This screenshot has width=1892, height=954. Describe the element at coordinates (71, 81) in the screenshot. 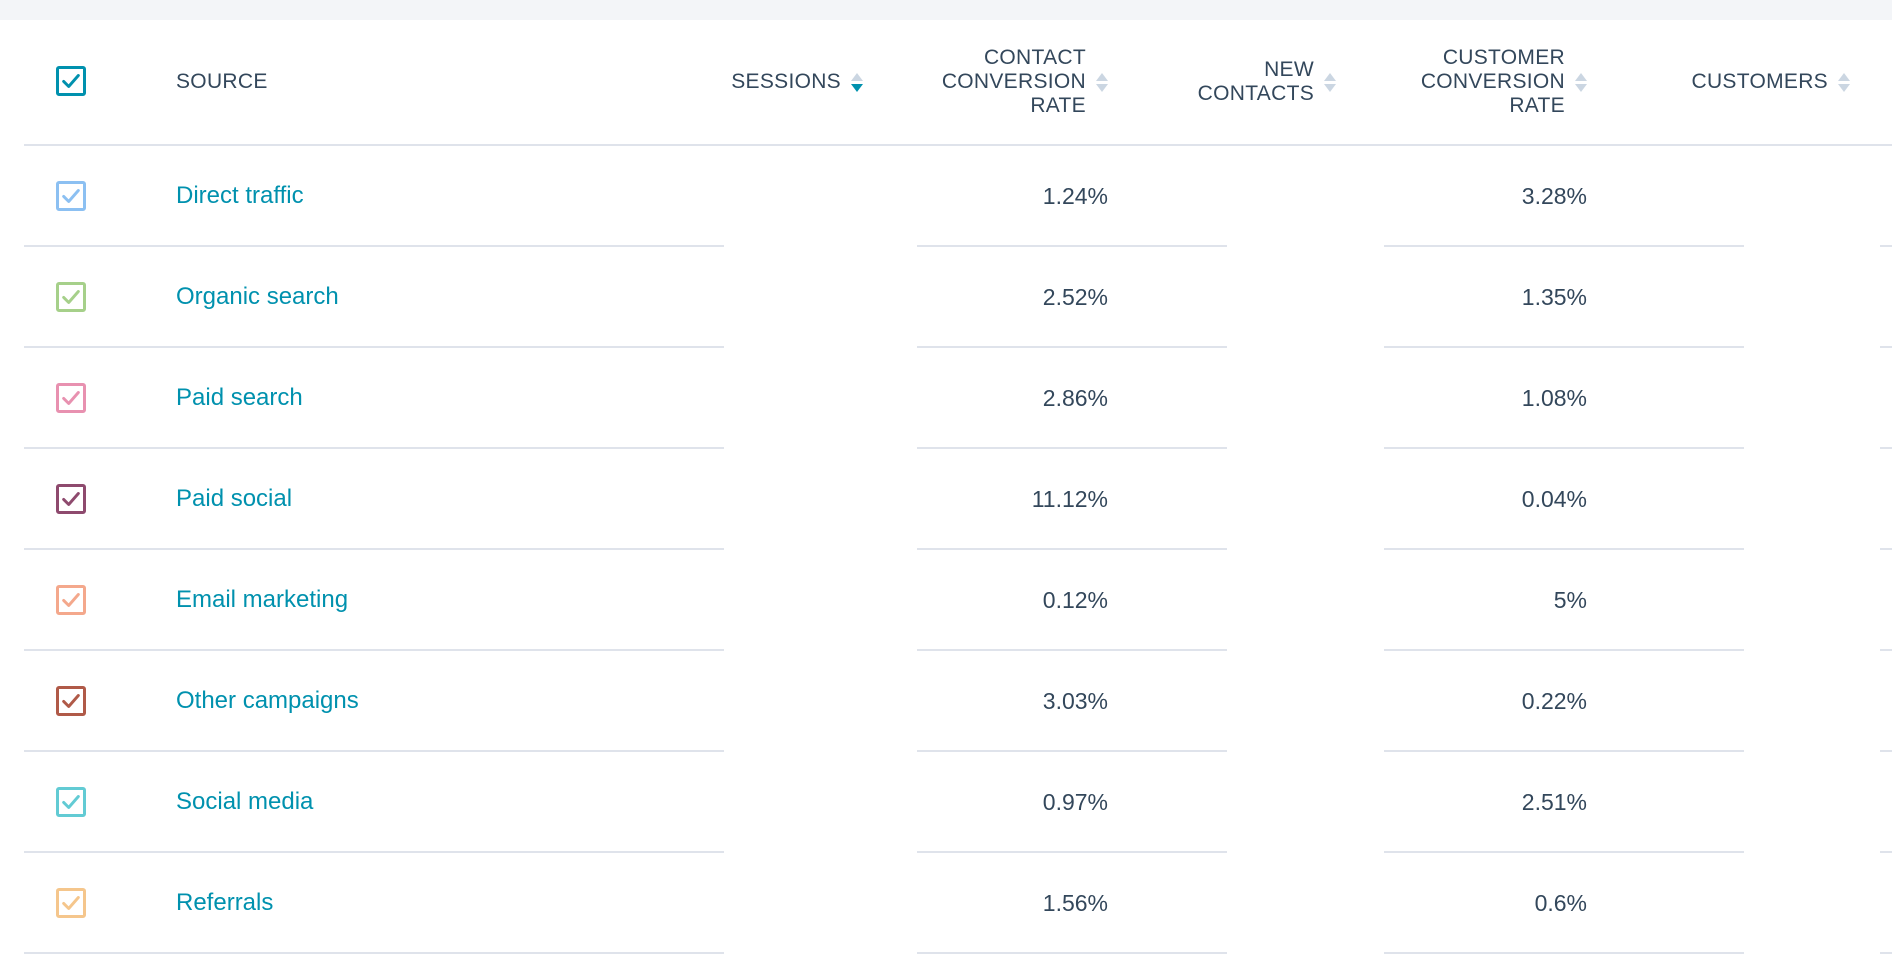

I see `select-all-checkbox` at that location.